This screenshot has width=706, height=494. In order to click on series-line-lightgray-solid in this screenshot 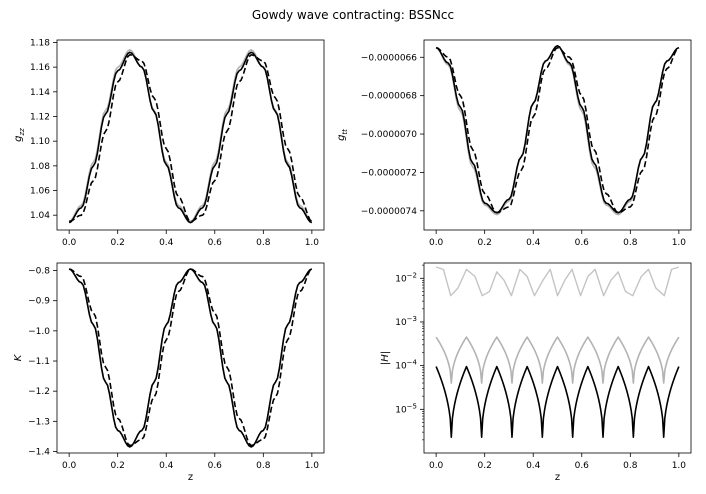, I will do `click(557, 281)`.